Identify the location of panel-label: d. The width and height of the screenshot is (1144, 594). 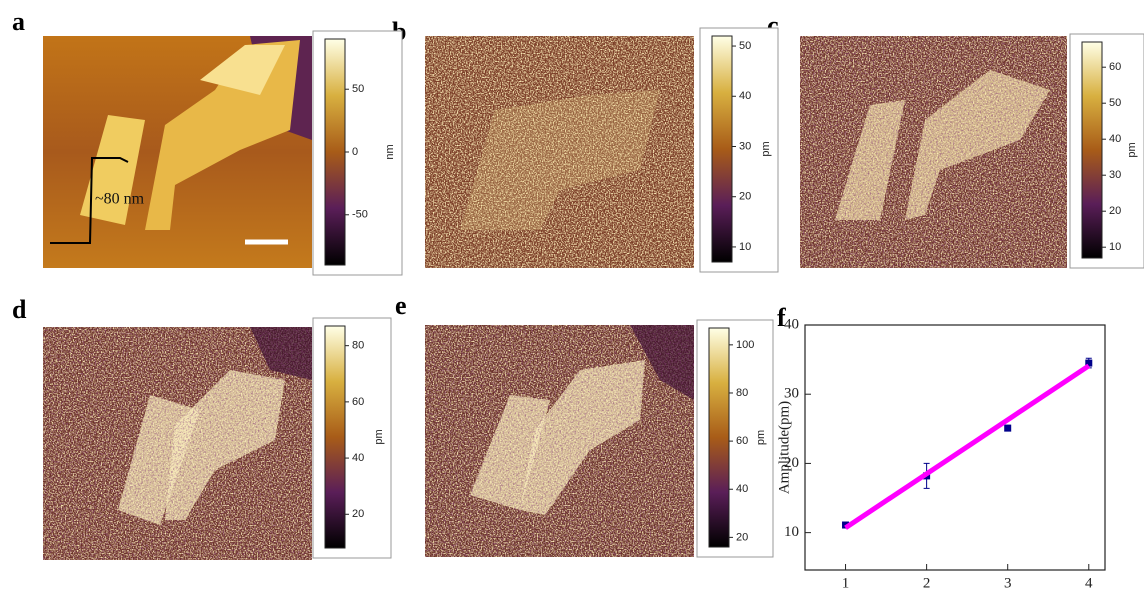
(19, 309).